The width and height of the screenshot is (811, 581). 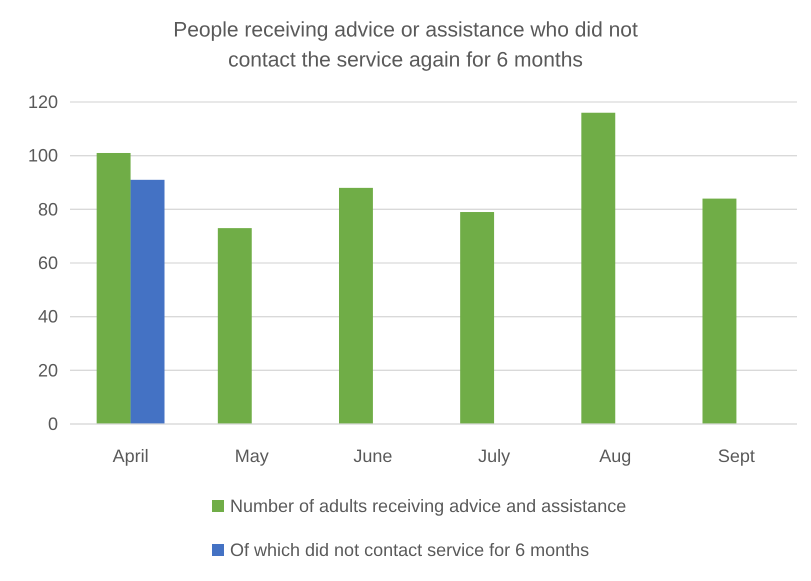 What do you see at coordinates (736, 456) in the screenshot?
I see `x-tick-label: Sept` at bounding box center [736, 456].